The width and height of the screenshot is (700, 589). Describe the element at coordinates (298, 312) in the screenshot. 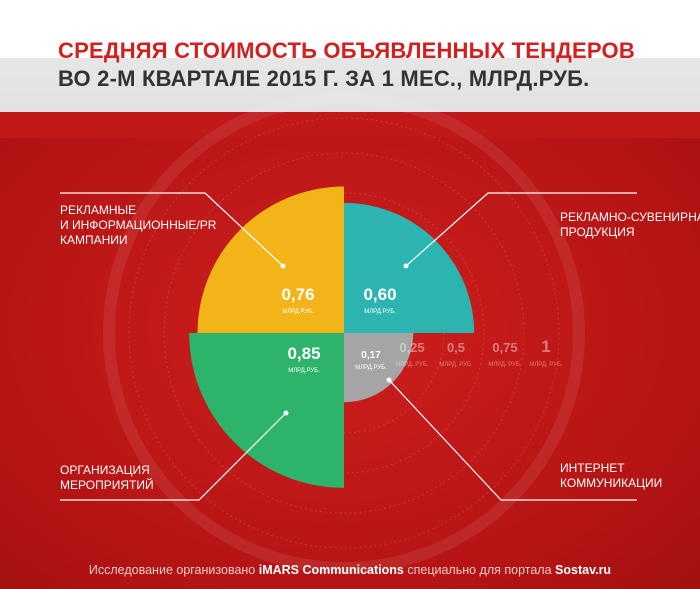

I see `unit-label-top-left: МЛРД.РУБ.` at that location.